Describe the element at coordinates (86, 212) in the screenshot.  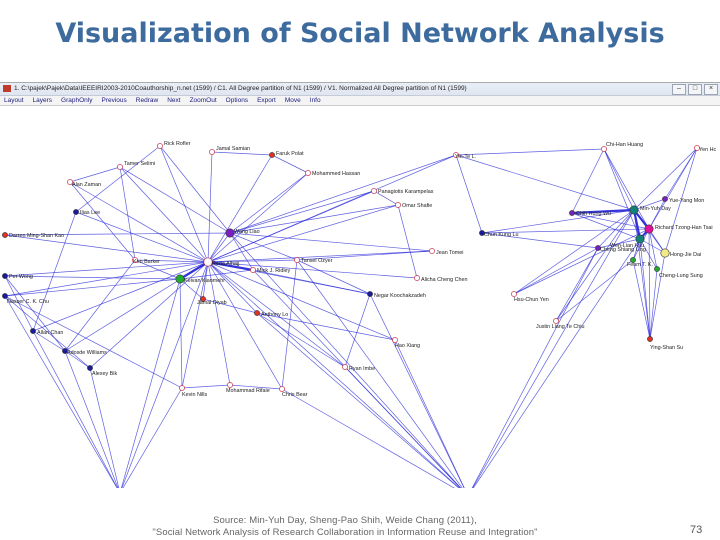
I see `network-node: Ilias Lee` at that location.